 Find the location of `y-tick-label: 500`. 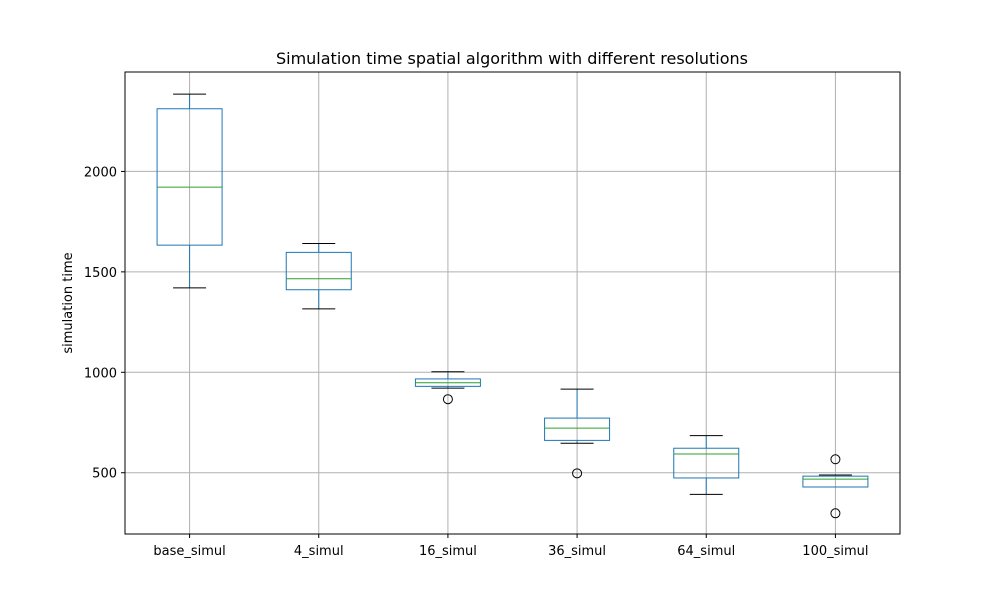

y-tick-label: 500 is located at coordinates (104, 474).